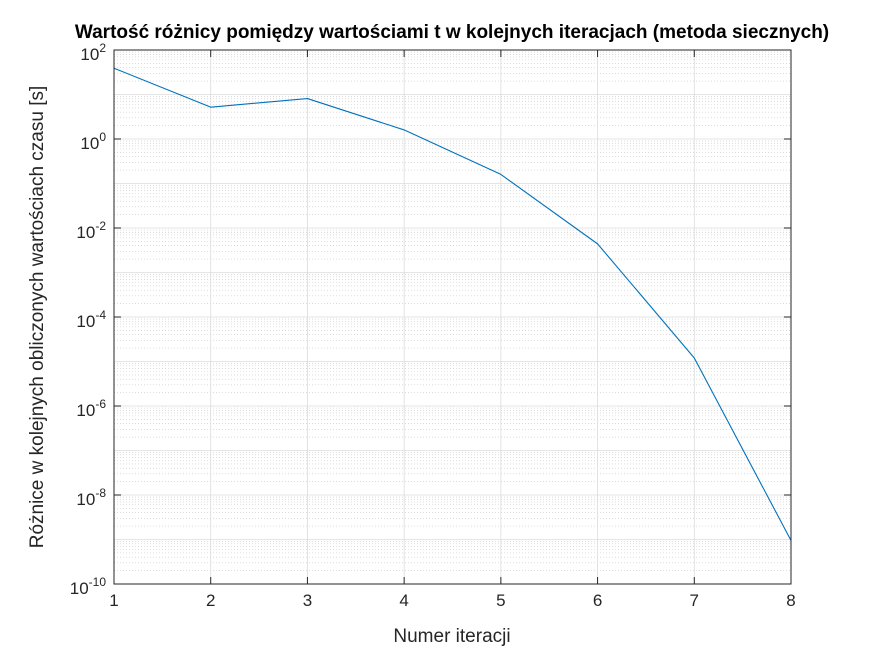  What do you see at coordinates (403, 600) in the screenshot?
I see `x-tick-label: 4` at bounding box center [403, 600].